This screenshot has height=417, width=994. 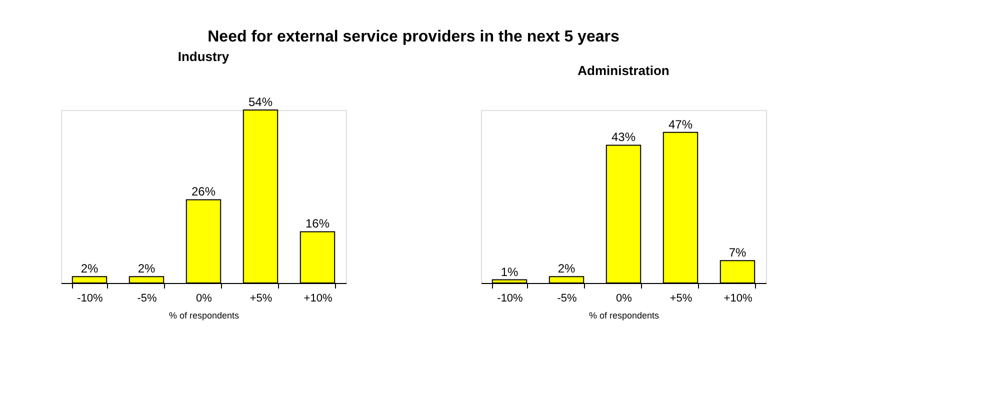 What do you see at coordinates (204, 56) in the screenshot?
I see `chart-subtitle: Industry` at bounding box center [204, 56].